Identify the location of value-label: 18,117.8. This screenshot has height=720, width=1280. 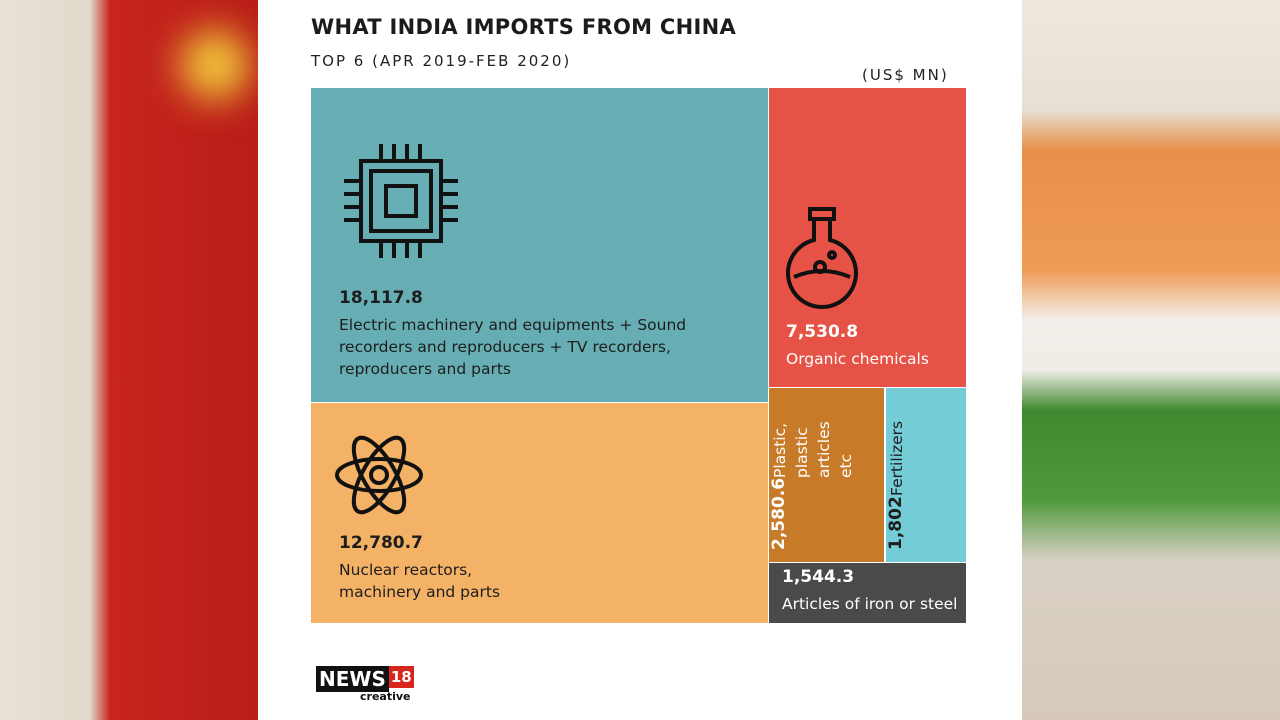
(381, 298).